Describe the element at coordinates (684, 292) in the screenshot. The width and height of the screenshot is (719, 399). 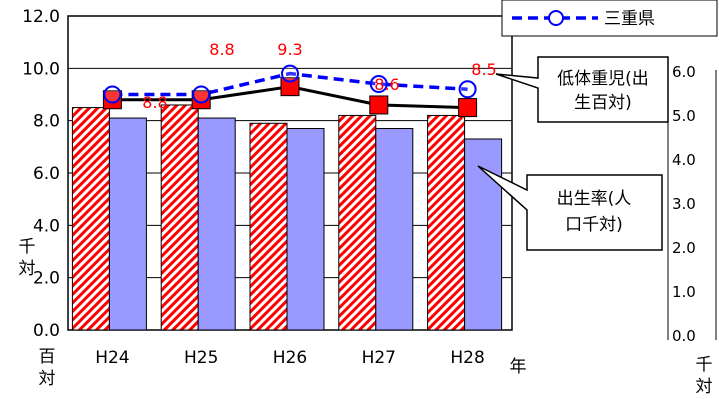
I see `right-tick-label: 1.0` at that location.